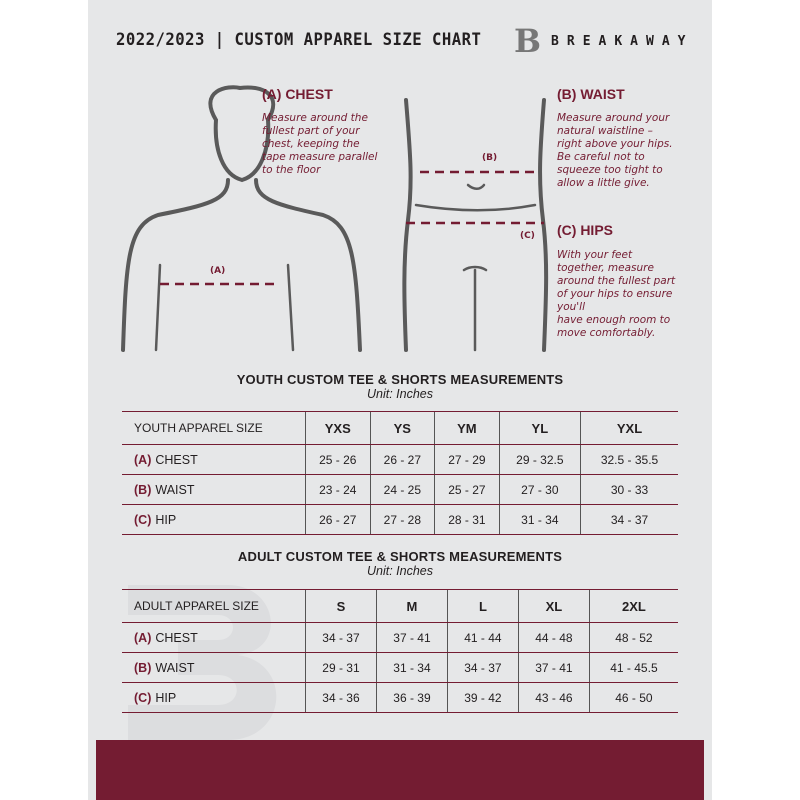 The height and width of the screenshot is (800, 800). Describe the element at coordinates (467, 519) in the screenshot. I see `cell: 28 - 31` at that location.